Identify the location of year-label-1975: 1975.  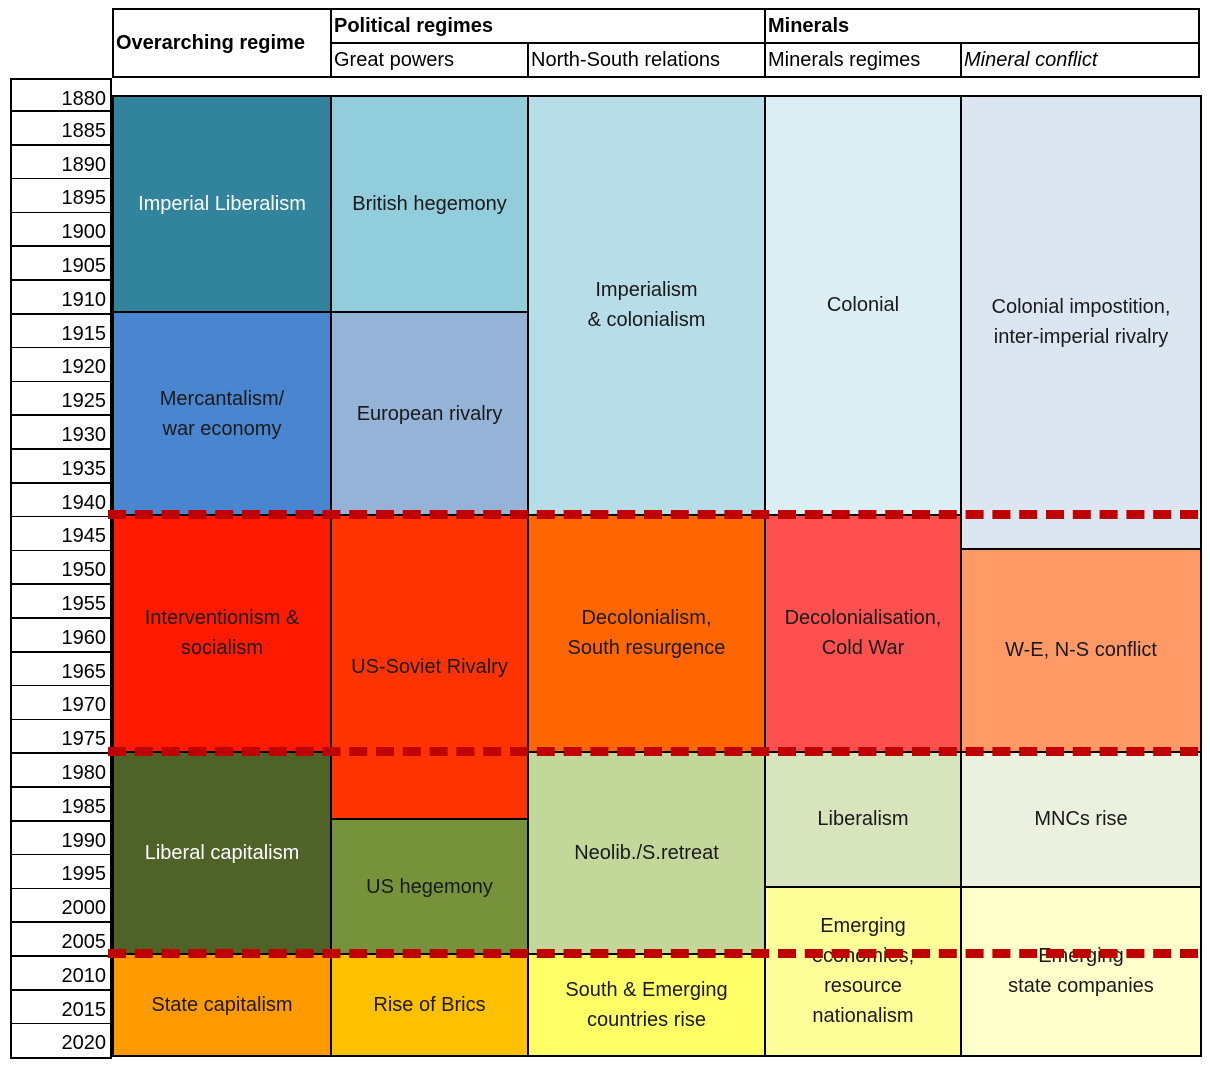
(61, 737).